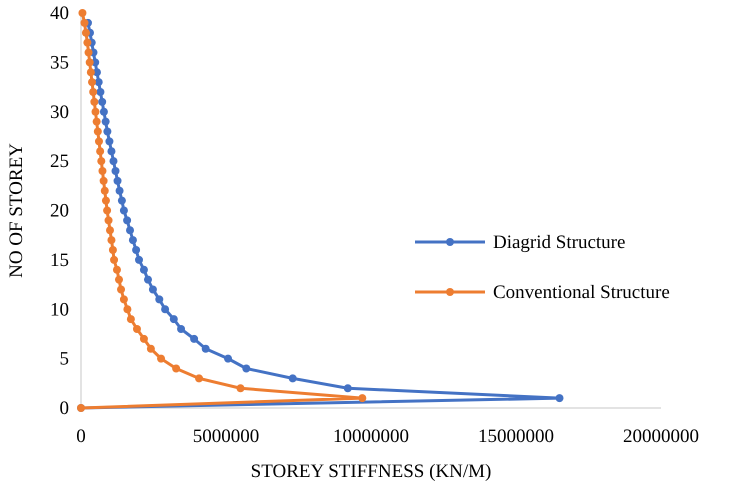  Describe the element at coordinates (64, 408) in the screenshot. I see `y-tick-label: 0` at that location.